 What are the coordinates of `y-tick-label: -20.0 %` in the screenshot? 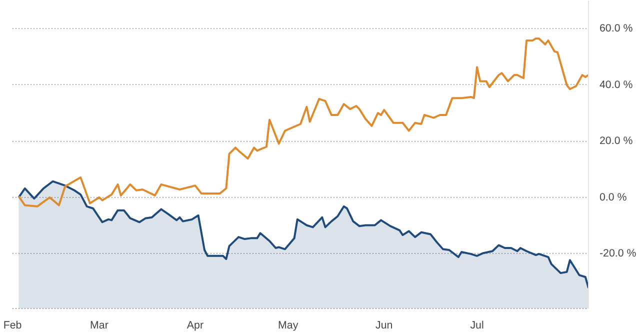 It's located at (618, 254).